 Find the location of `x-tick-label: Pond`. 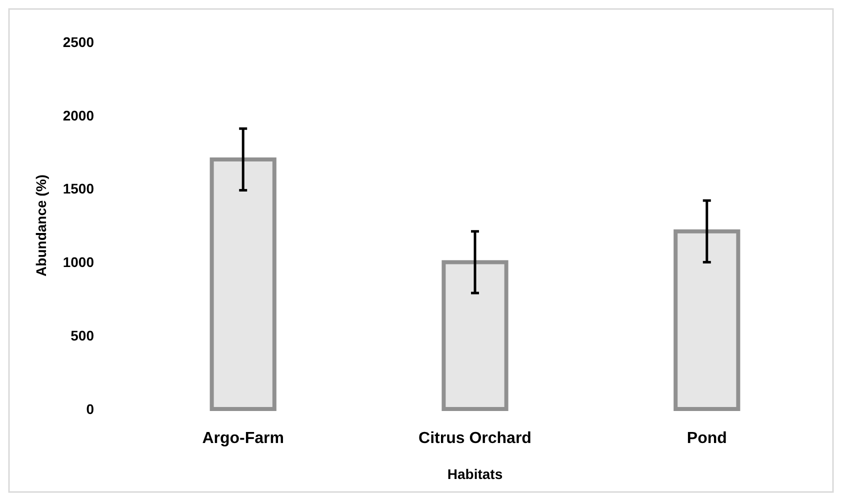

x-tick-label: Pond is located at coordinates (706, 438).